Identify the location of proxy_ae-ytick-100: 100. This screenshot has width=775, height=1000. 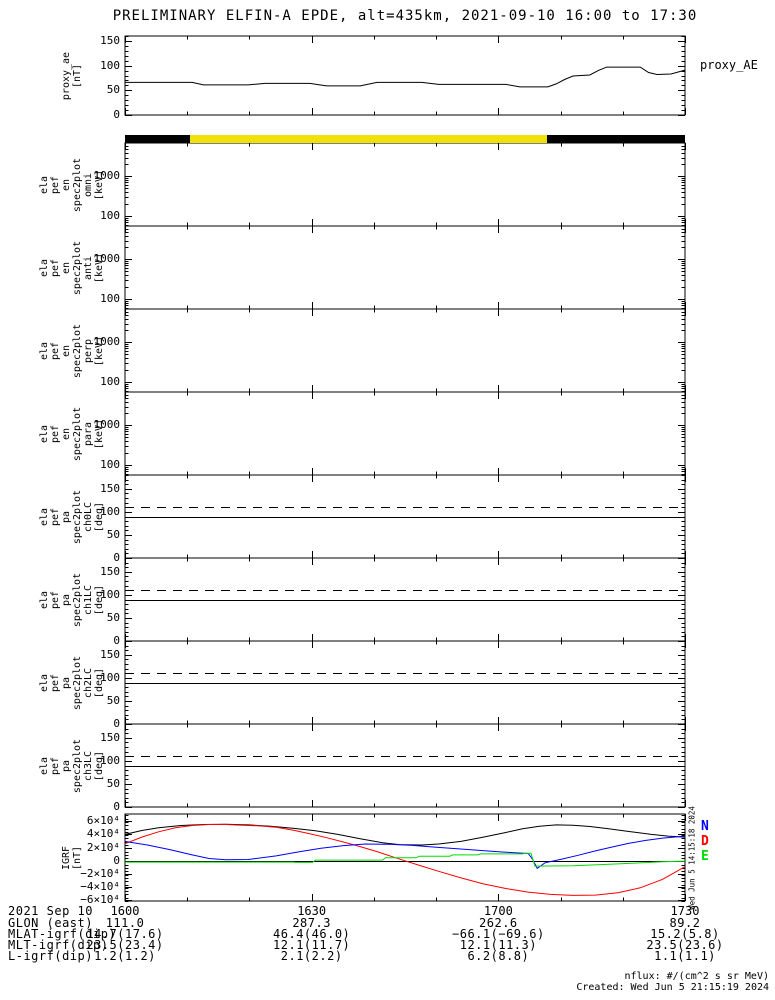
(110, 65).